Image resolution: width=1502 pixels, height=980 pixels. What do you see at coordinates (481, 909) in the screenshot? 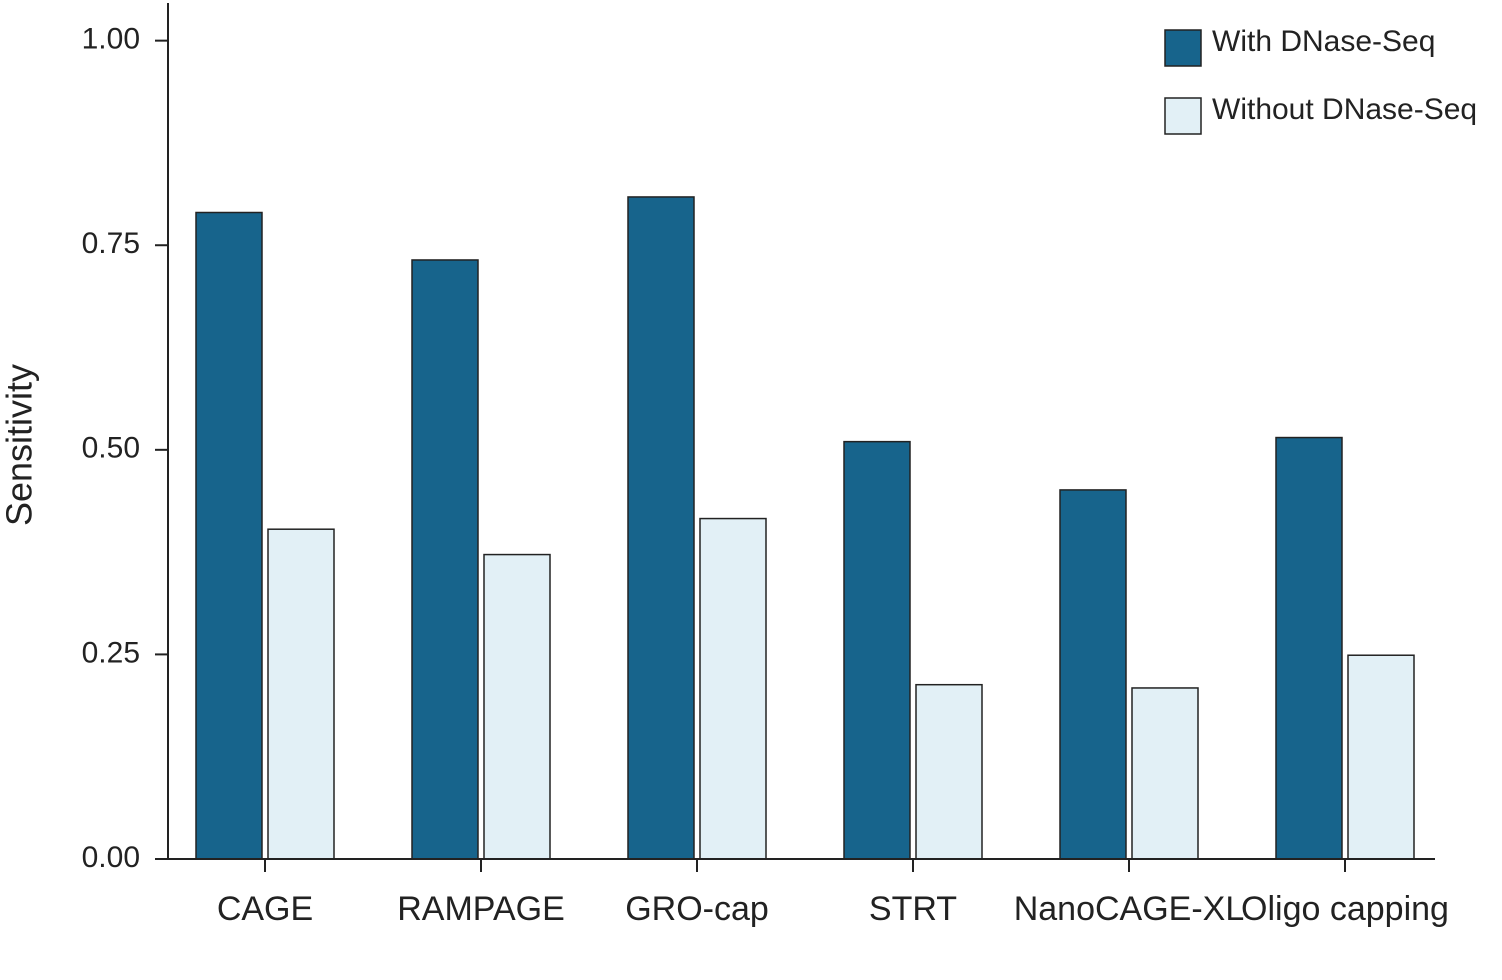
I see `x-tick-label: RAMPAGE` at bounding box center [481, 909].